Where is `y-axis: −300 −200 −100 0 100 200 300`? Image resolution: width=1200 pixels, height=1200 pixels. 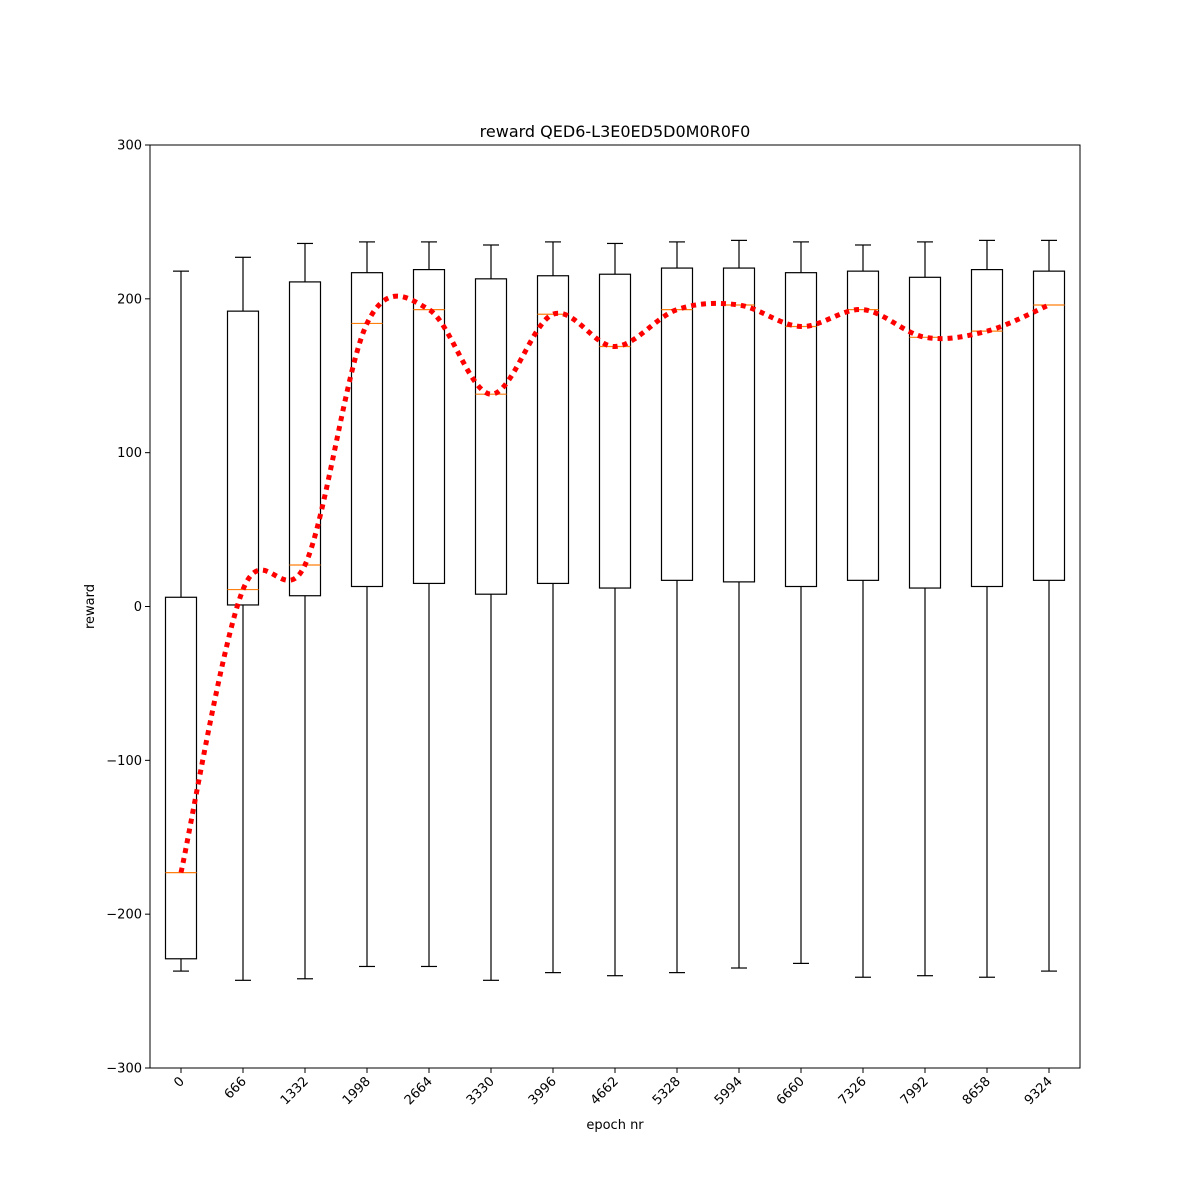
y-axis: −300 −200 −100 0 100 200 300 is located at coordinates (128, 608).